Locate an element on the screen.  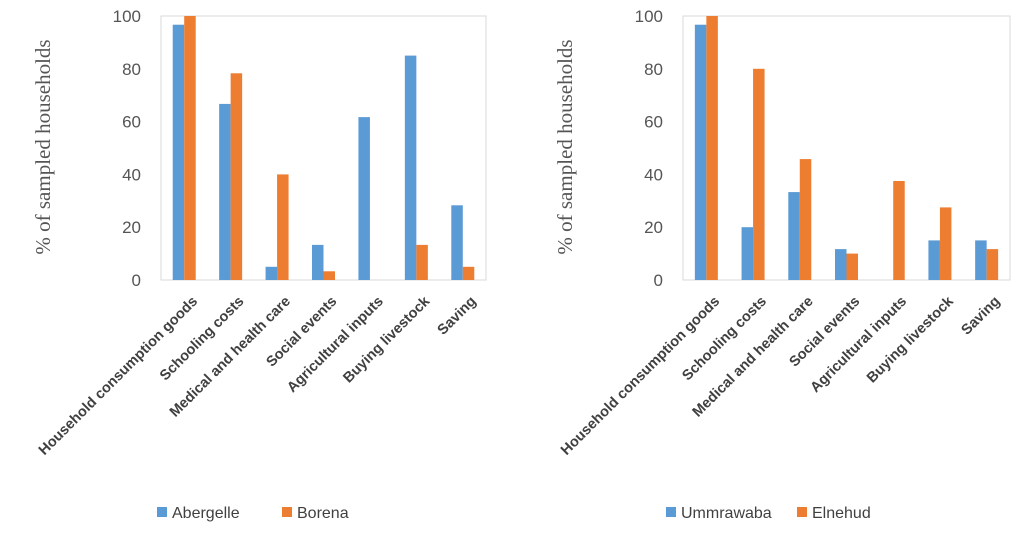
legend-label-borena: Borena is located at coordinates (323, 513).